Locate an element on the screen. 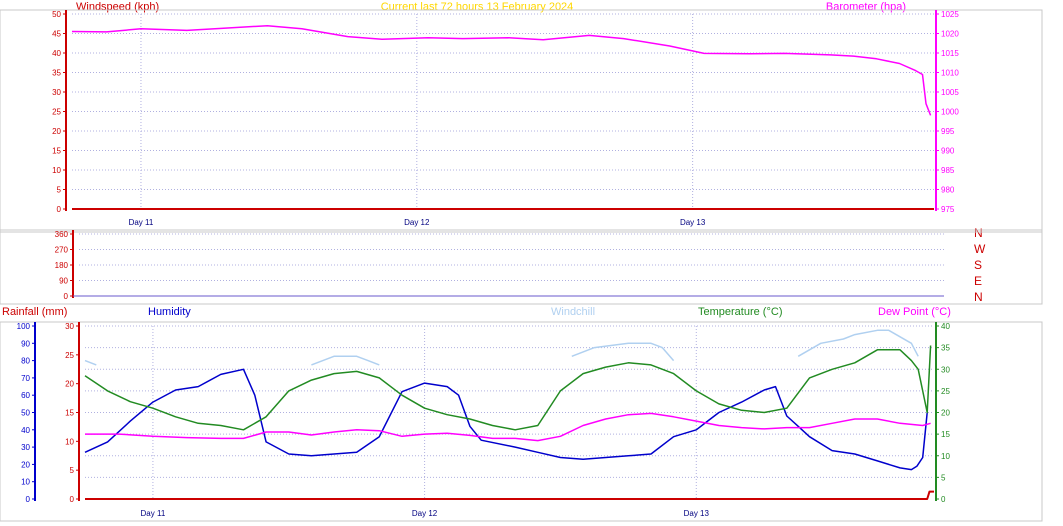  rainfall-tick-label: 60 is located at coordinates (25, 395).